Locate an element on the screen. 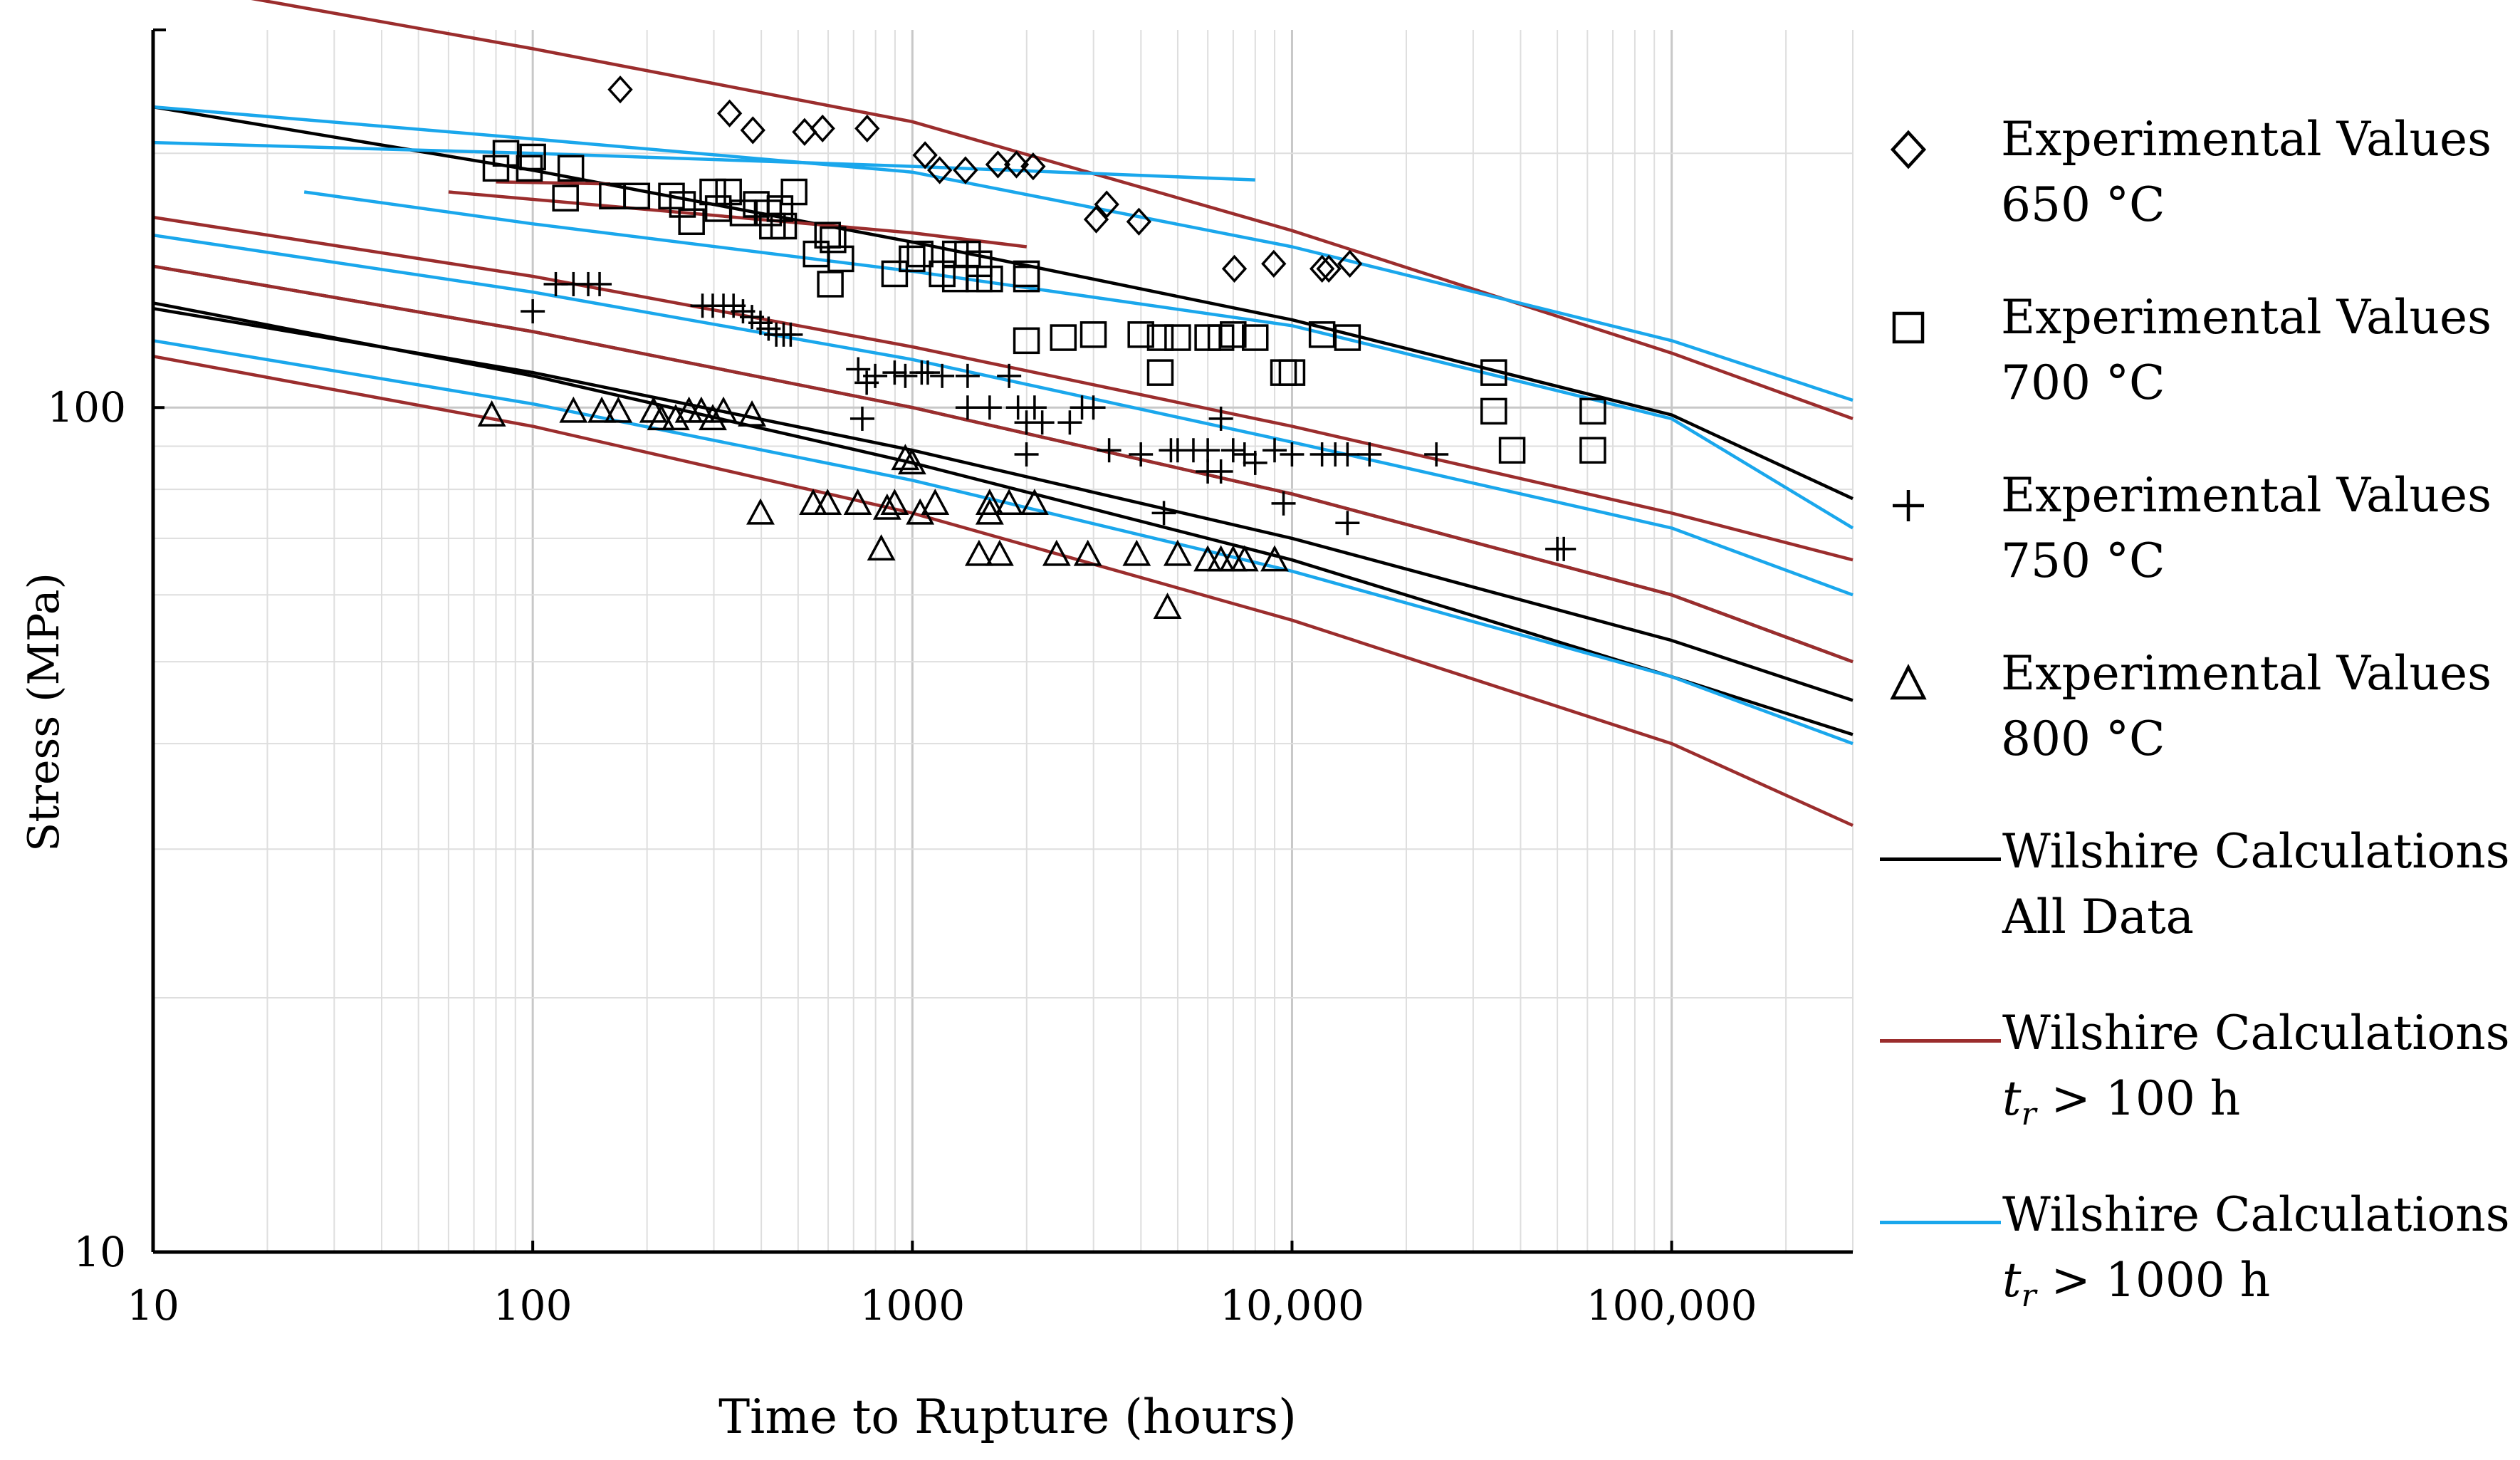 Image resolution: width=2520 pixels, height=1460 pixels. black-line-swatch-icon is located at coordinates (1940, 859).